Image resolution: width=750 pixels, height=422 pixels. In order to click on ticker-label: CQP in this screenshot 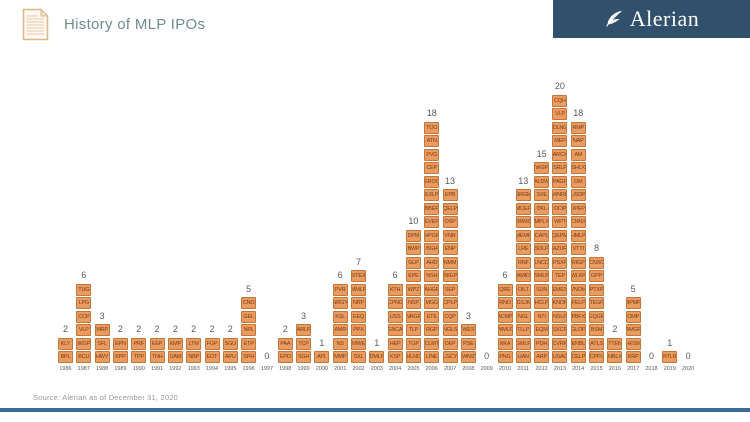, I will do `click(450, 316)`.